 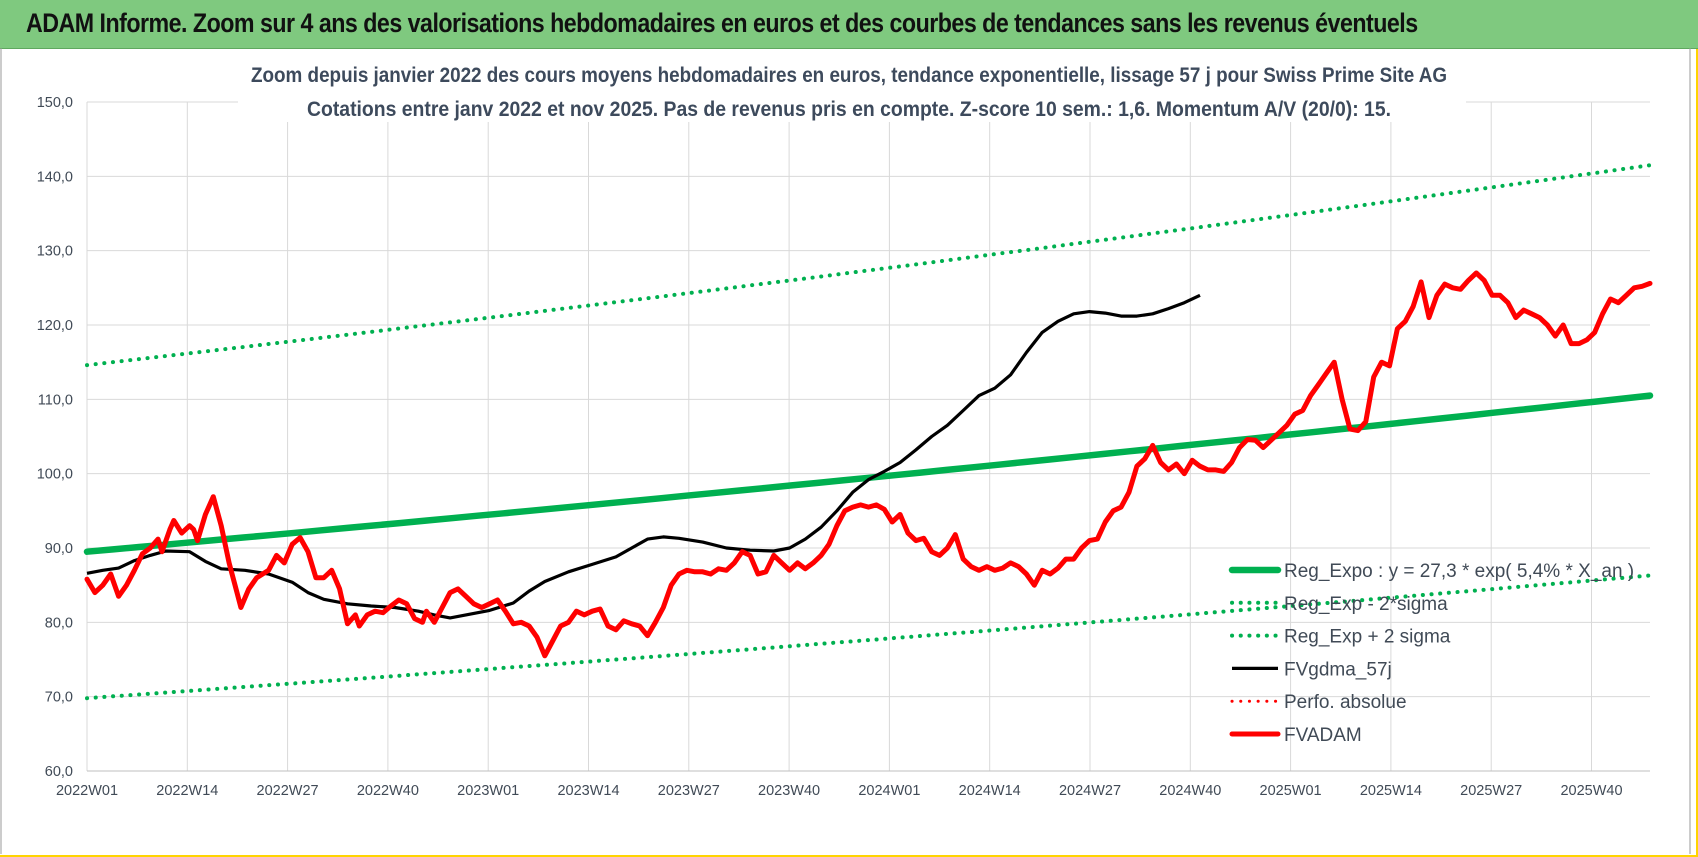 What do you see at coordinates (55, 103) in the screenshot?
I see `y-tick-label: 150,0` at bounding box center [55, 103].